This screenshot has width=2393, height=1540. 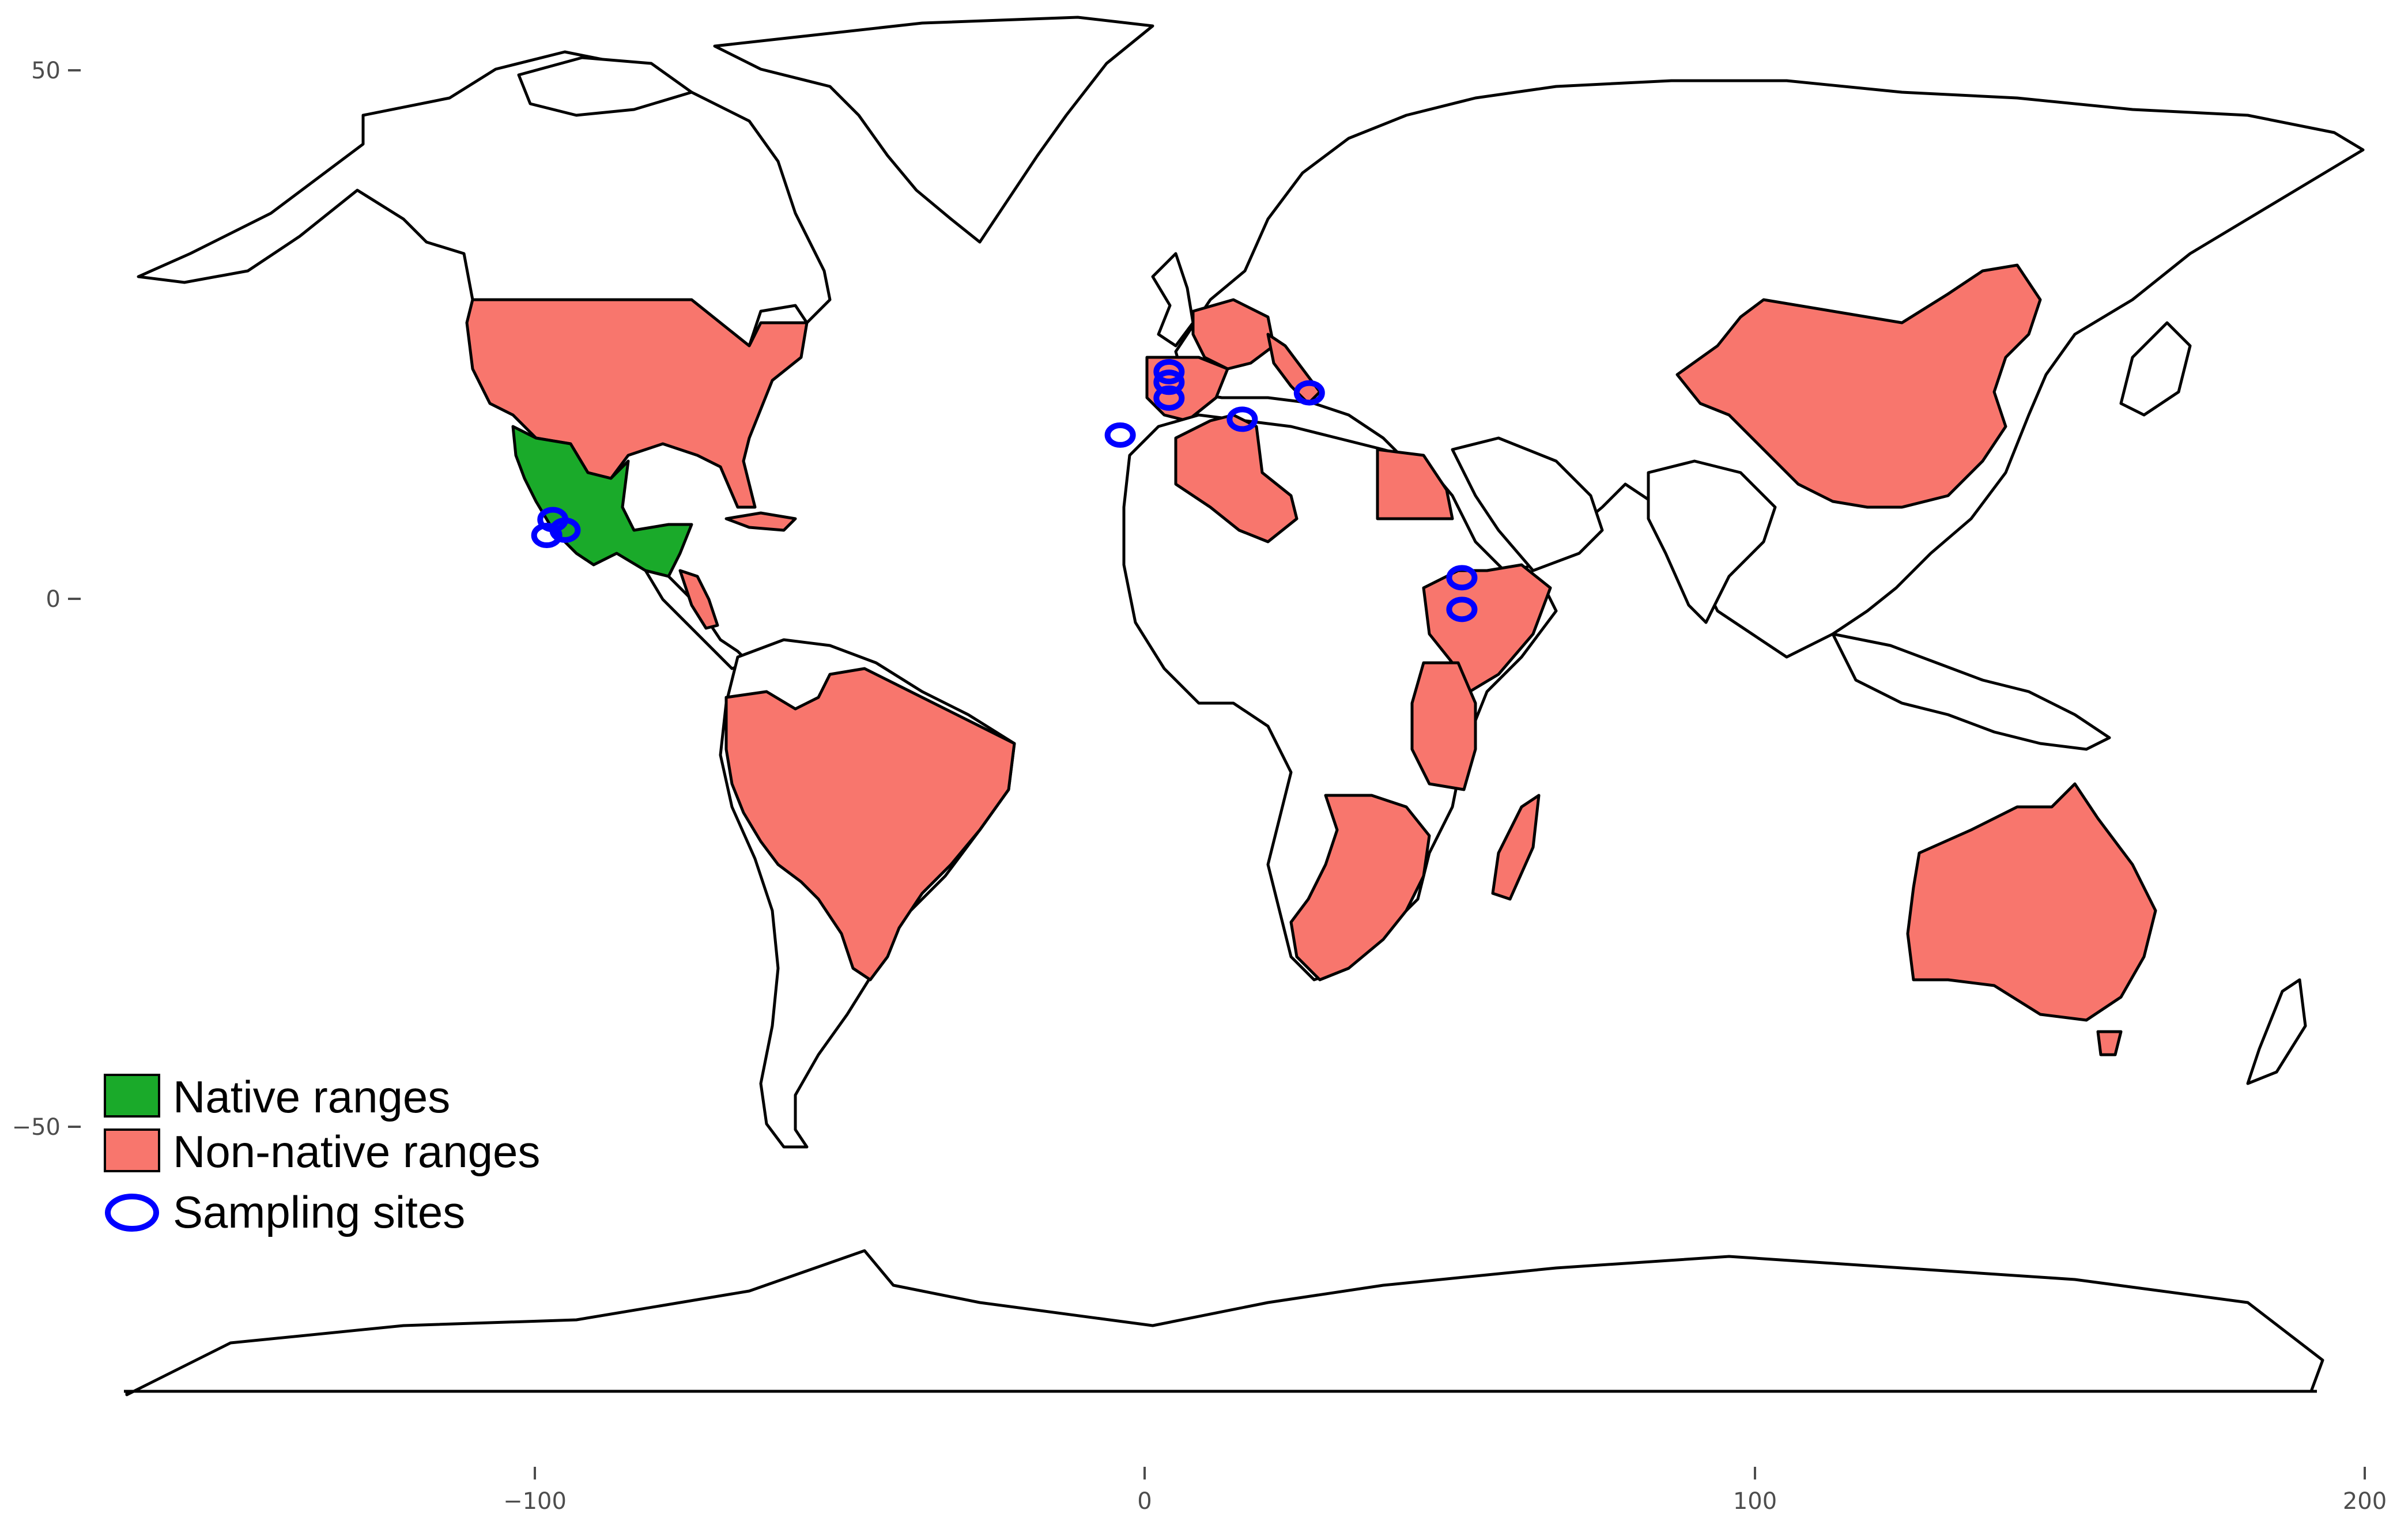 I want to click on y-tick-label: 0, so click(x=53, y=599).